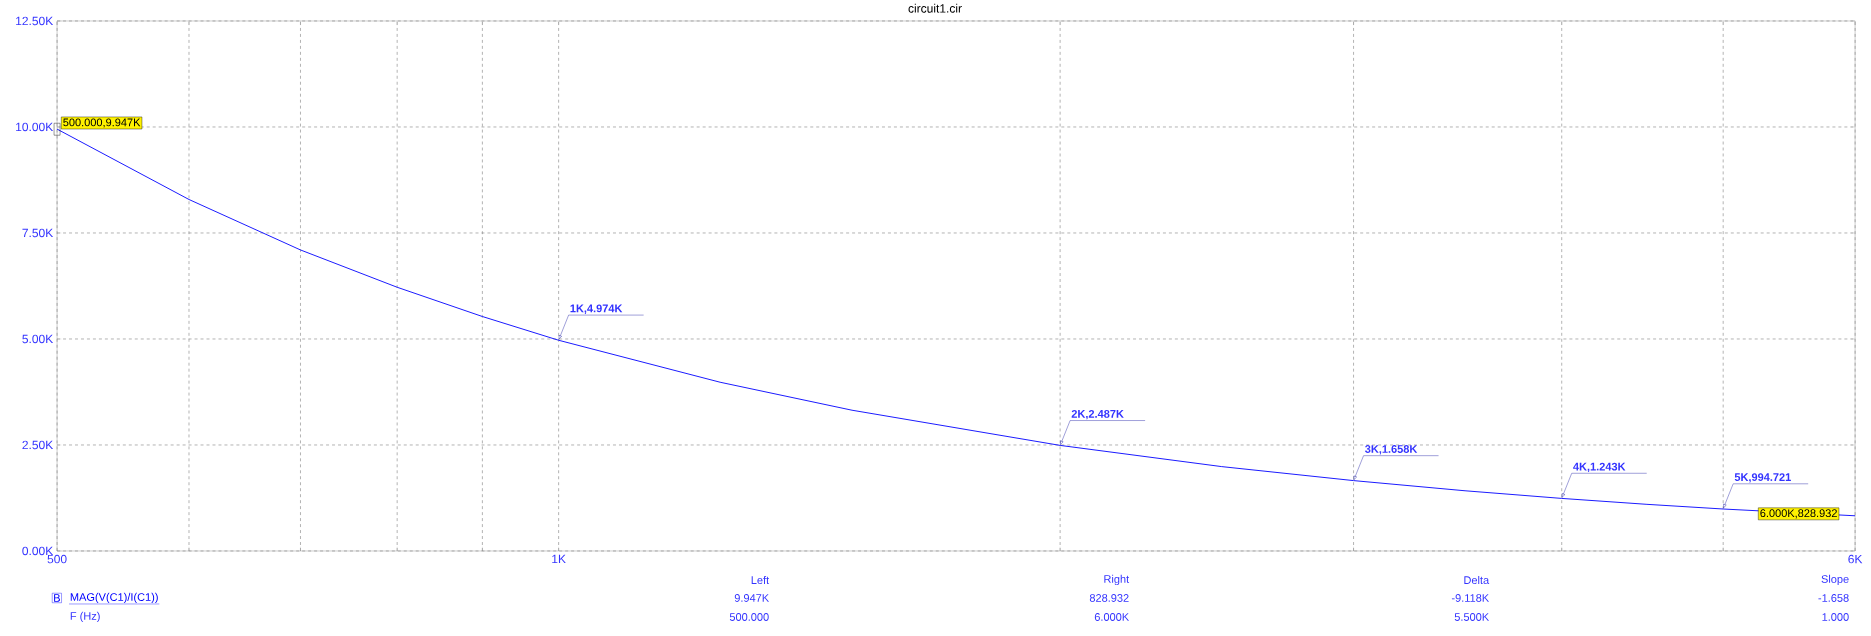 The height and width of the screenshot is (636, 1871). Describe the element at coordinates (752, 598) in the screenshot. I see `text: 9.947K` at that location.